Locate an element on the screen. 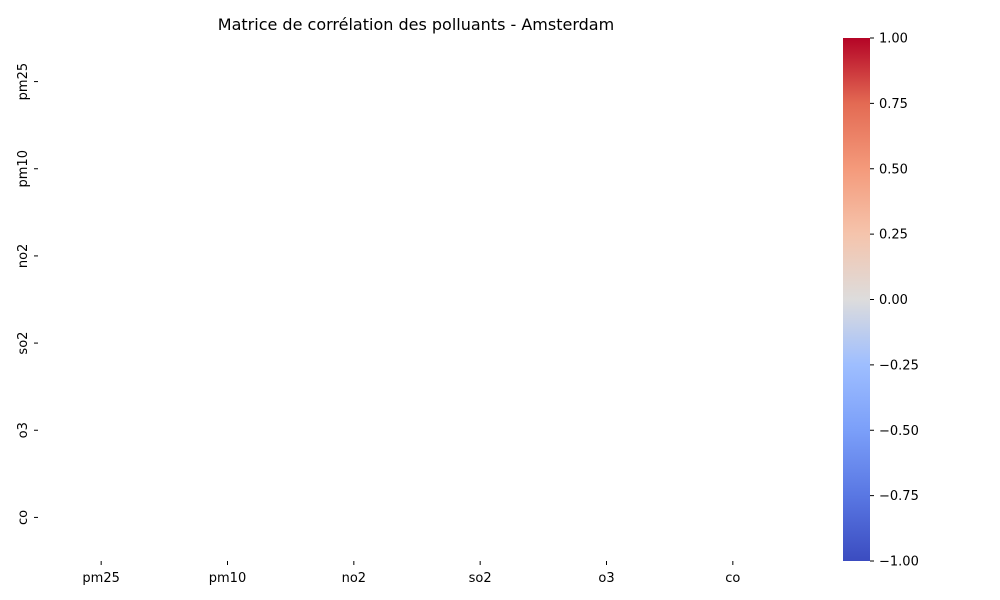 The image size is (1000, 600). x-tick-label: o3 is located at coordinates (606, 578).